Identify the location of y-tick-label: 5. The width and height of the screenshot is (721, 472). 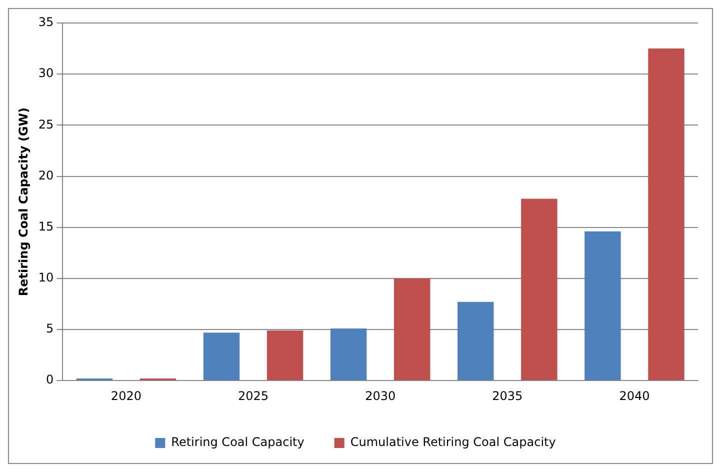
(50, 329).